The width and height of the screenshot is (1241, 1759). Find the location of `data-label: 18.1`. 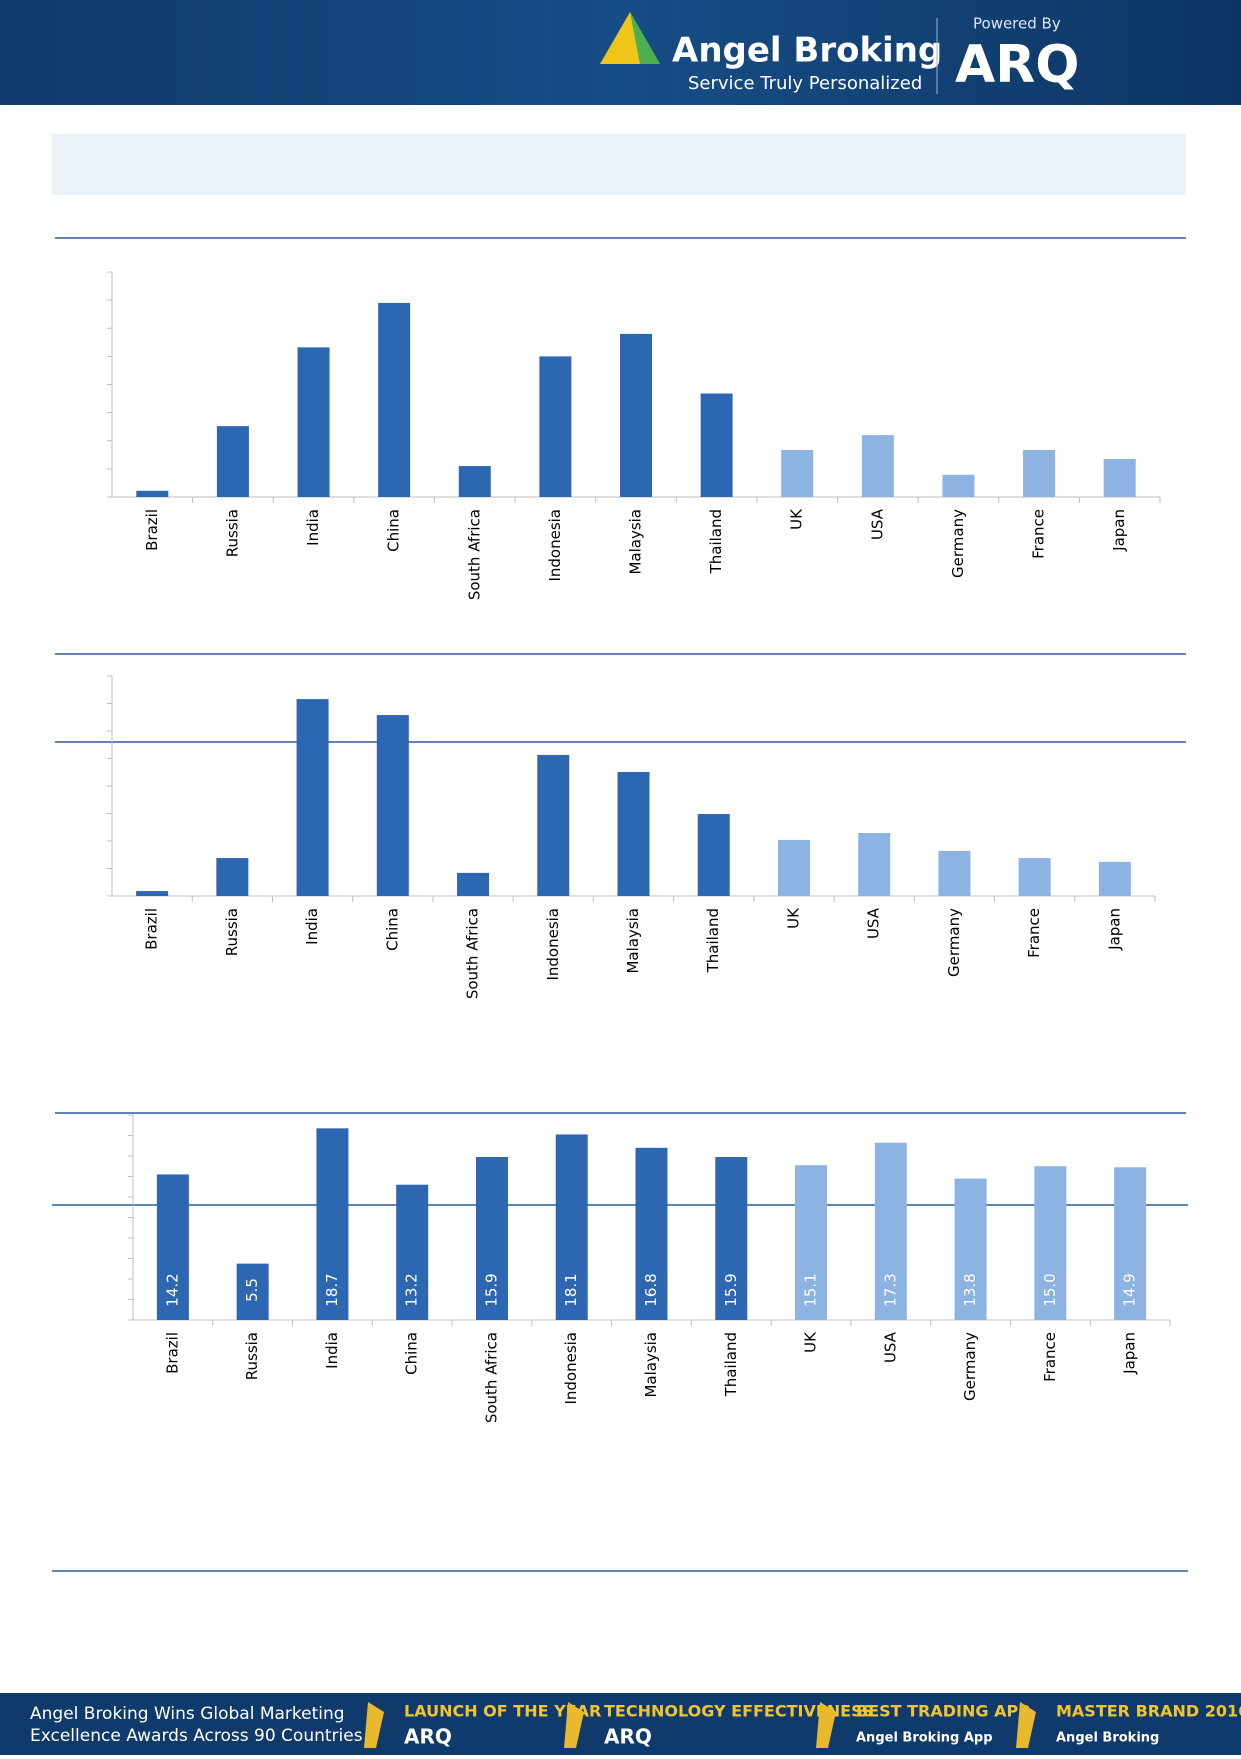

data-label: 18.1 is located at coordinates (571, 1289).